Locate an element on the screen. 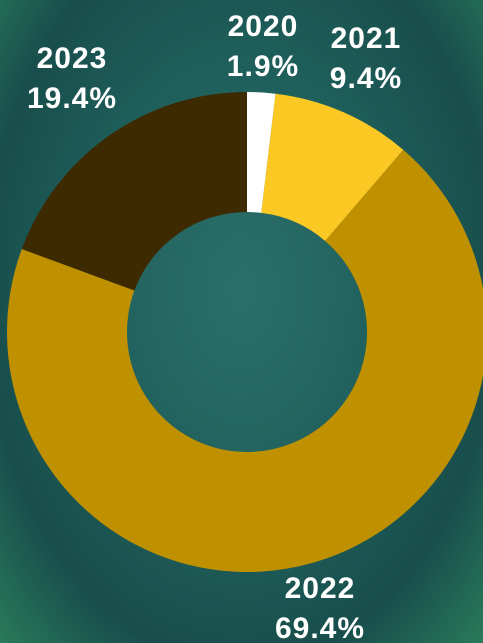 This screenshot has height=643, width=483. value-label: 69.4% is located at coordinates (320, 627).